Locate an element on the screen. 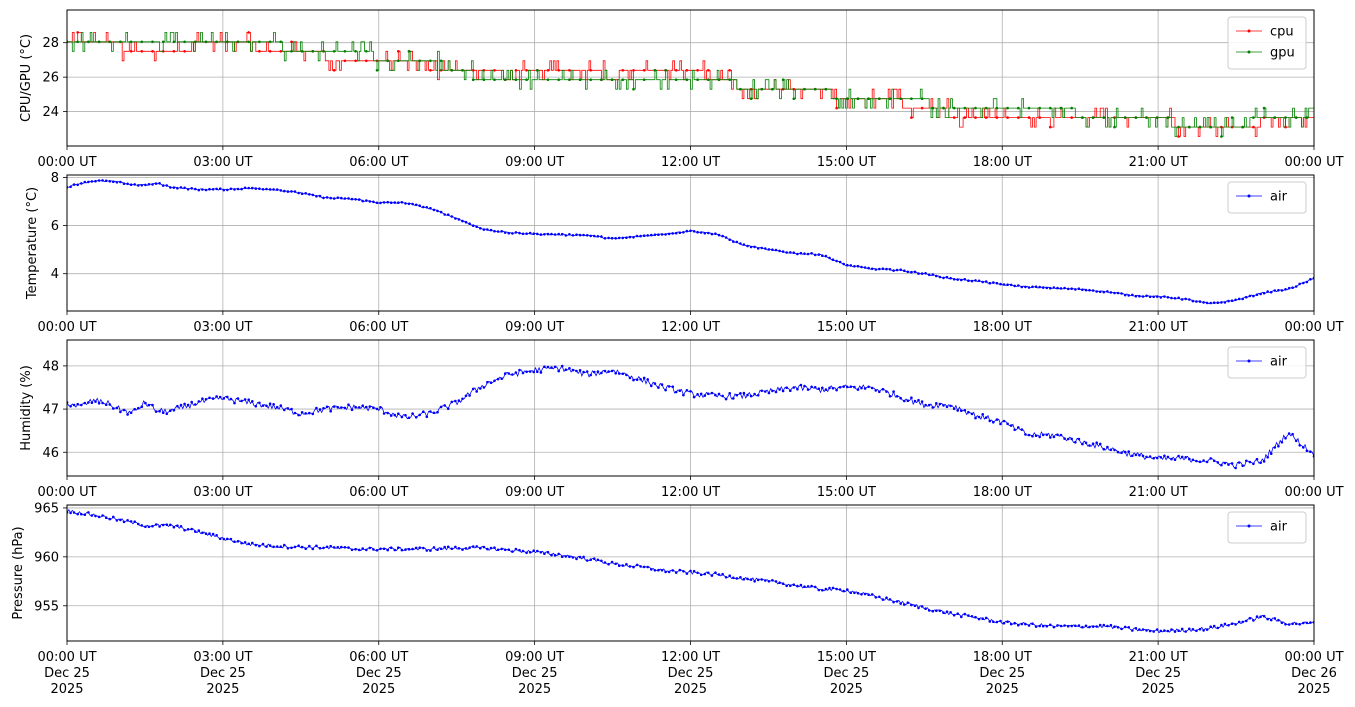  legend-label: cpu is located at coordinates (1282, 32).